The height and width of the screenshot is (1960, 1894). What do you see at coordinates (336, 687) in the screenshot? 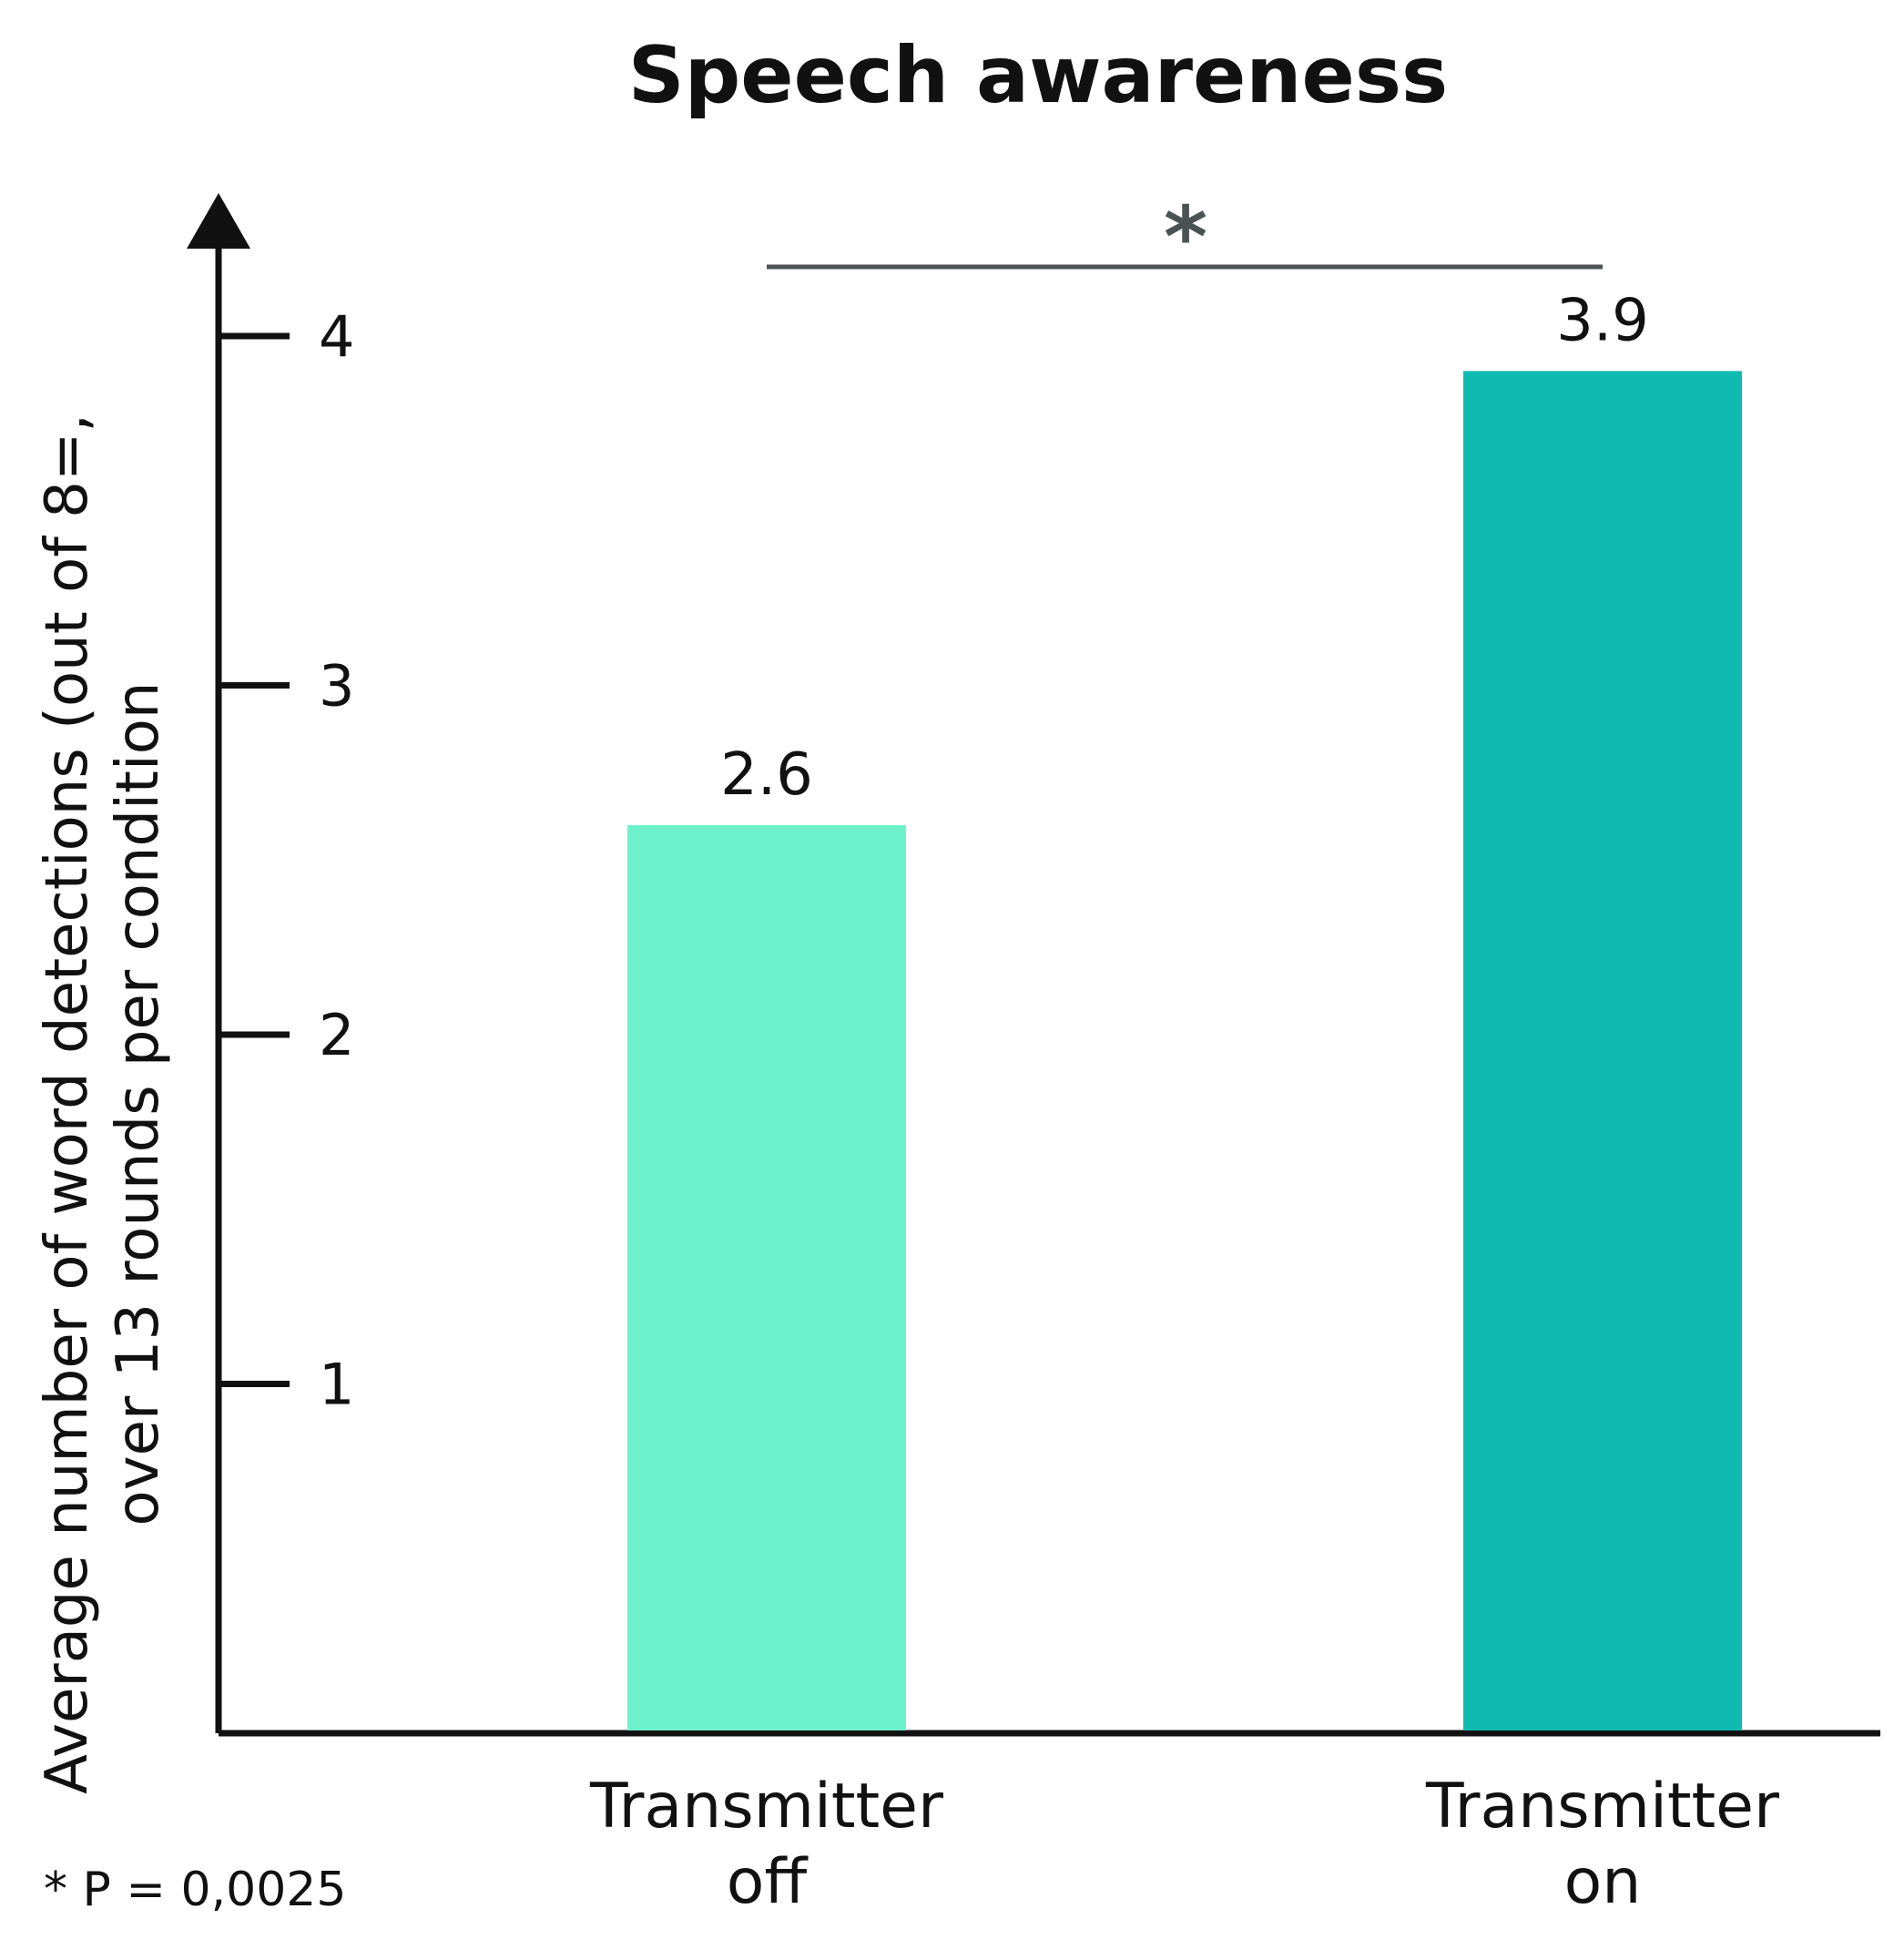
I see `y-tick-label-3: 3` at bounding box center [336, 687].